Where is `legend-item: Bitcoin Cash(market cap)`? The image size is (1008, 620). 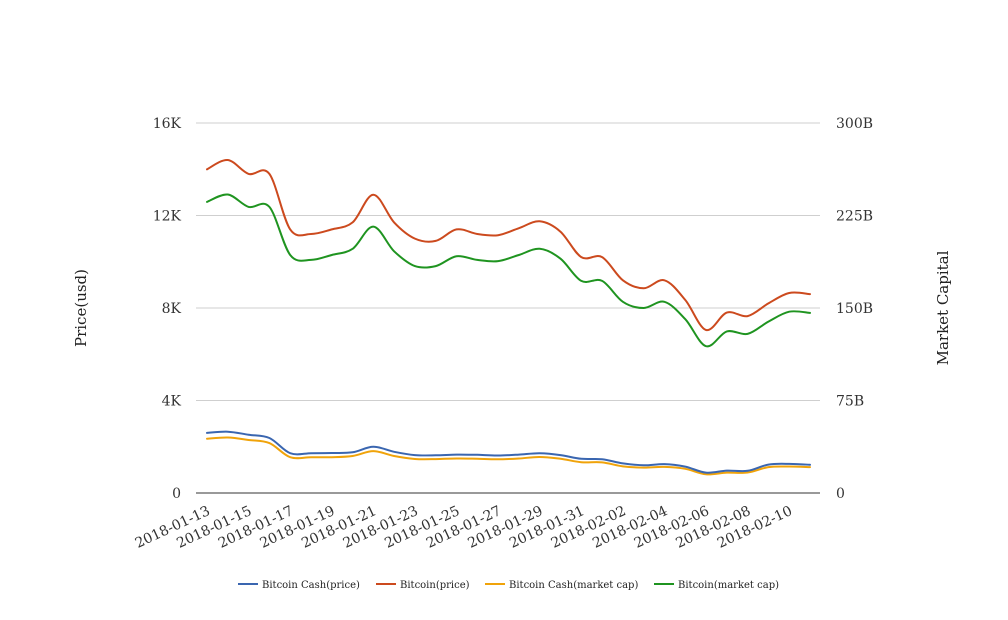
legend-item: Bitcoin Cash(market cap) is located at coordinates (561, 585).